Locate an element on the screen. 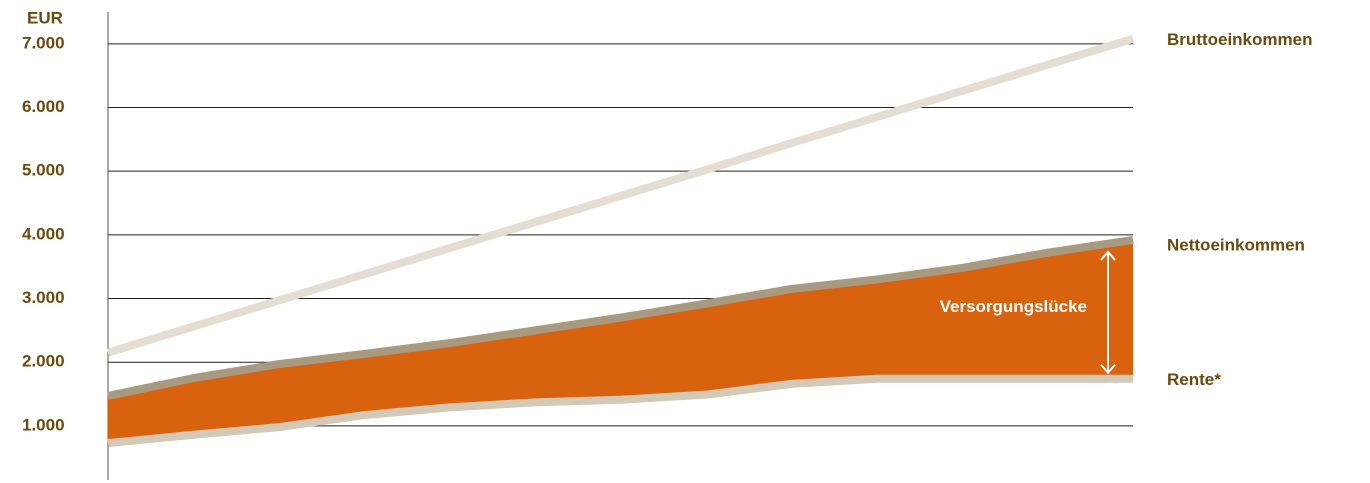 The width and height of the screenshot is (1370, 483). y-tick-label: 6.000 is located at coordinates (43, 106).